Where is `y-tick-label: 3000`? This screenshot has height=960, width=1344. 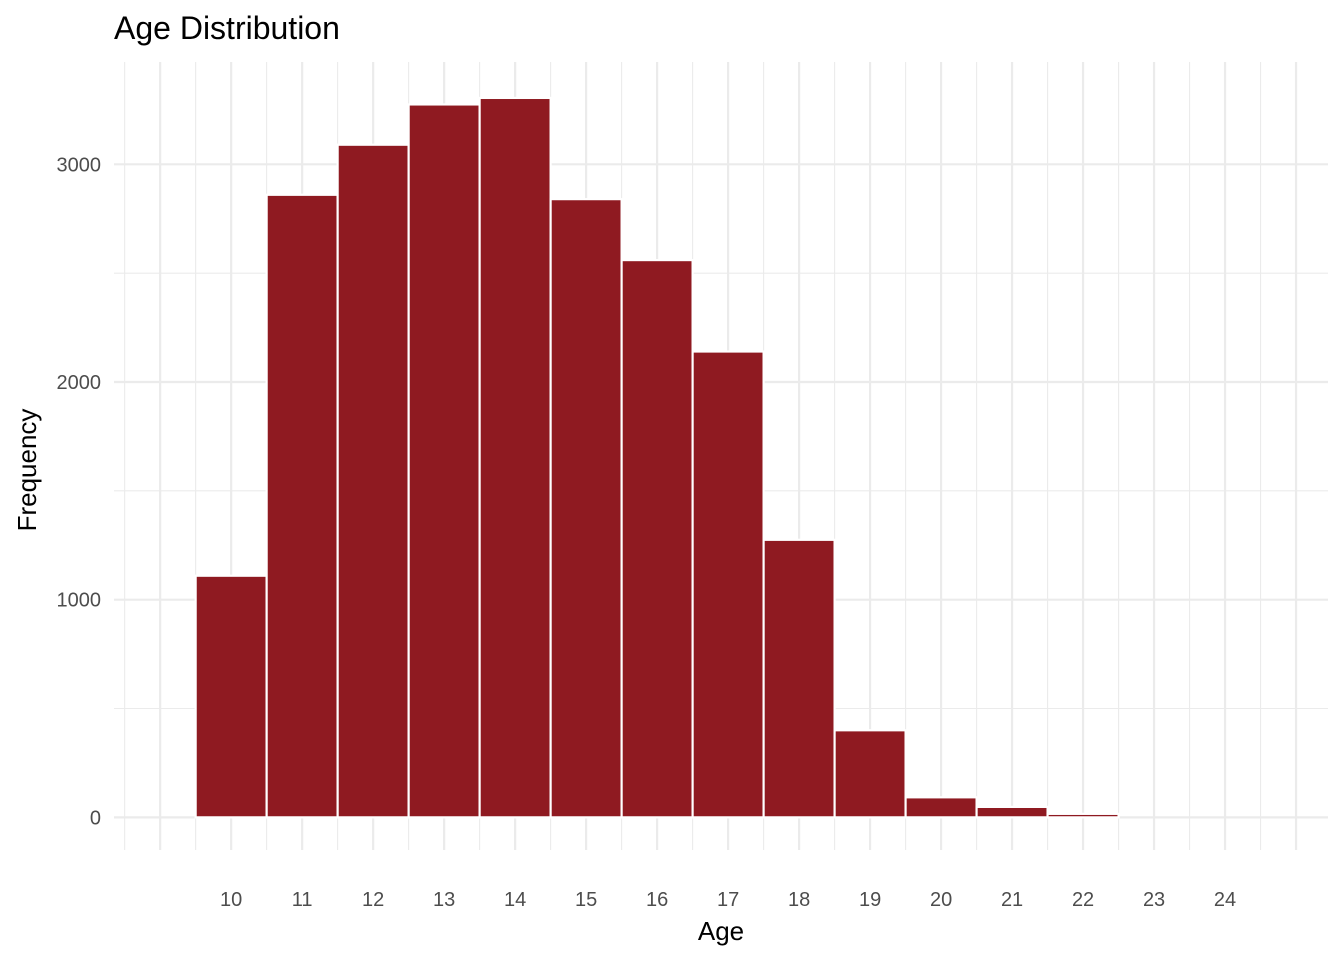 y-tick-label: 3000 is located at coordinates (79, 165).